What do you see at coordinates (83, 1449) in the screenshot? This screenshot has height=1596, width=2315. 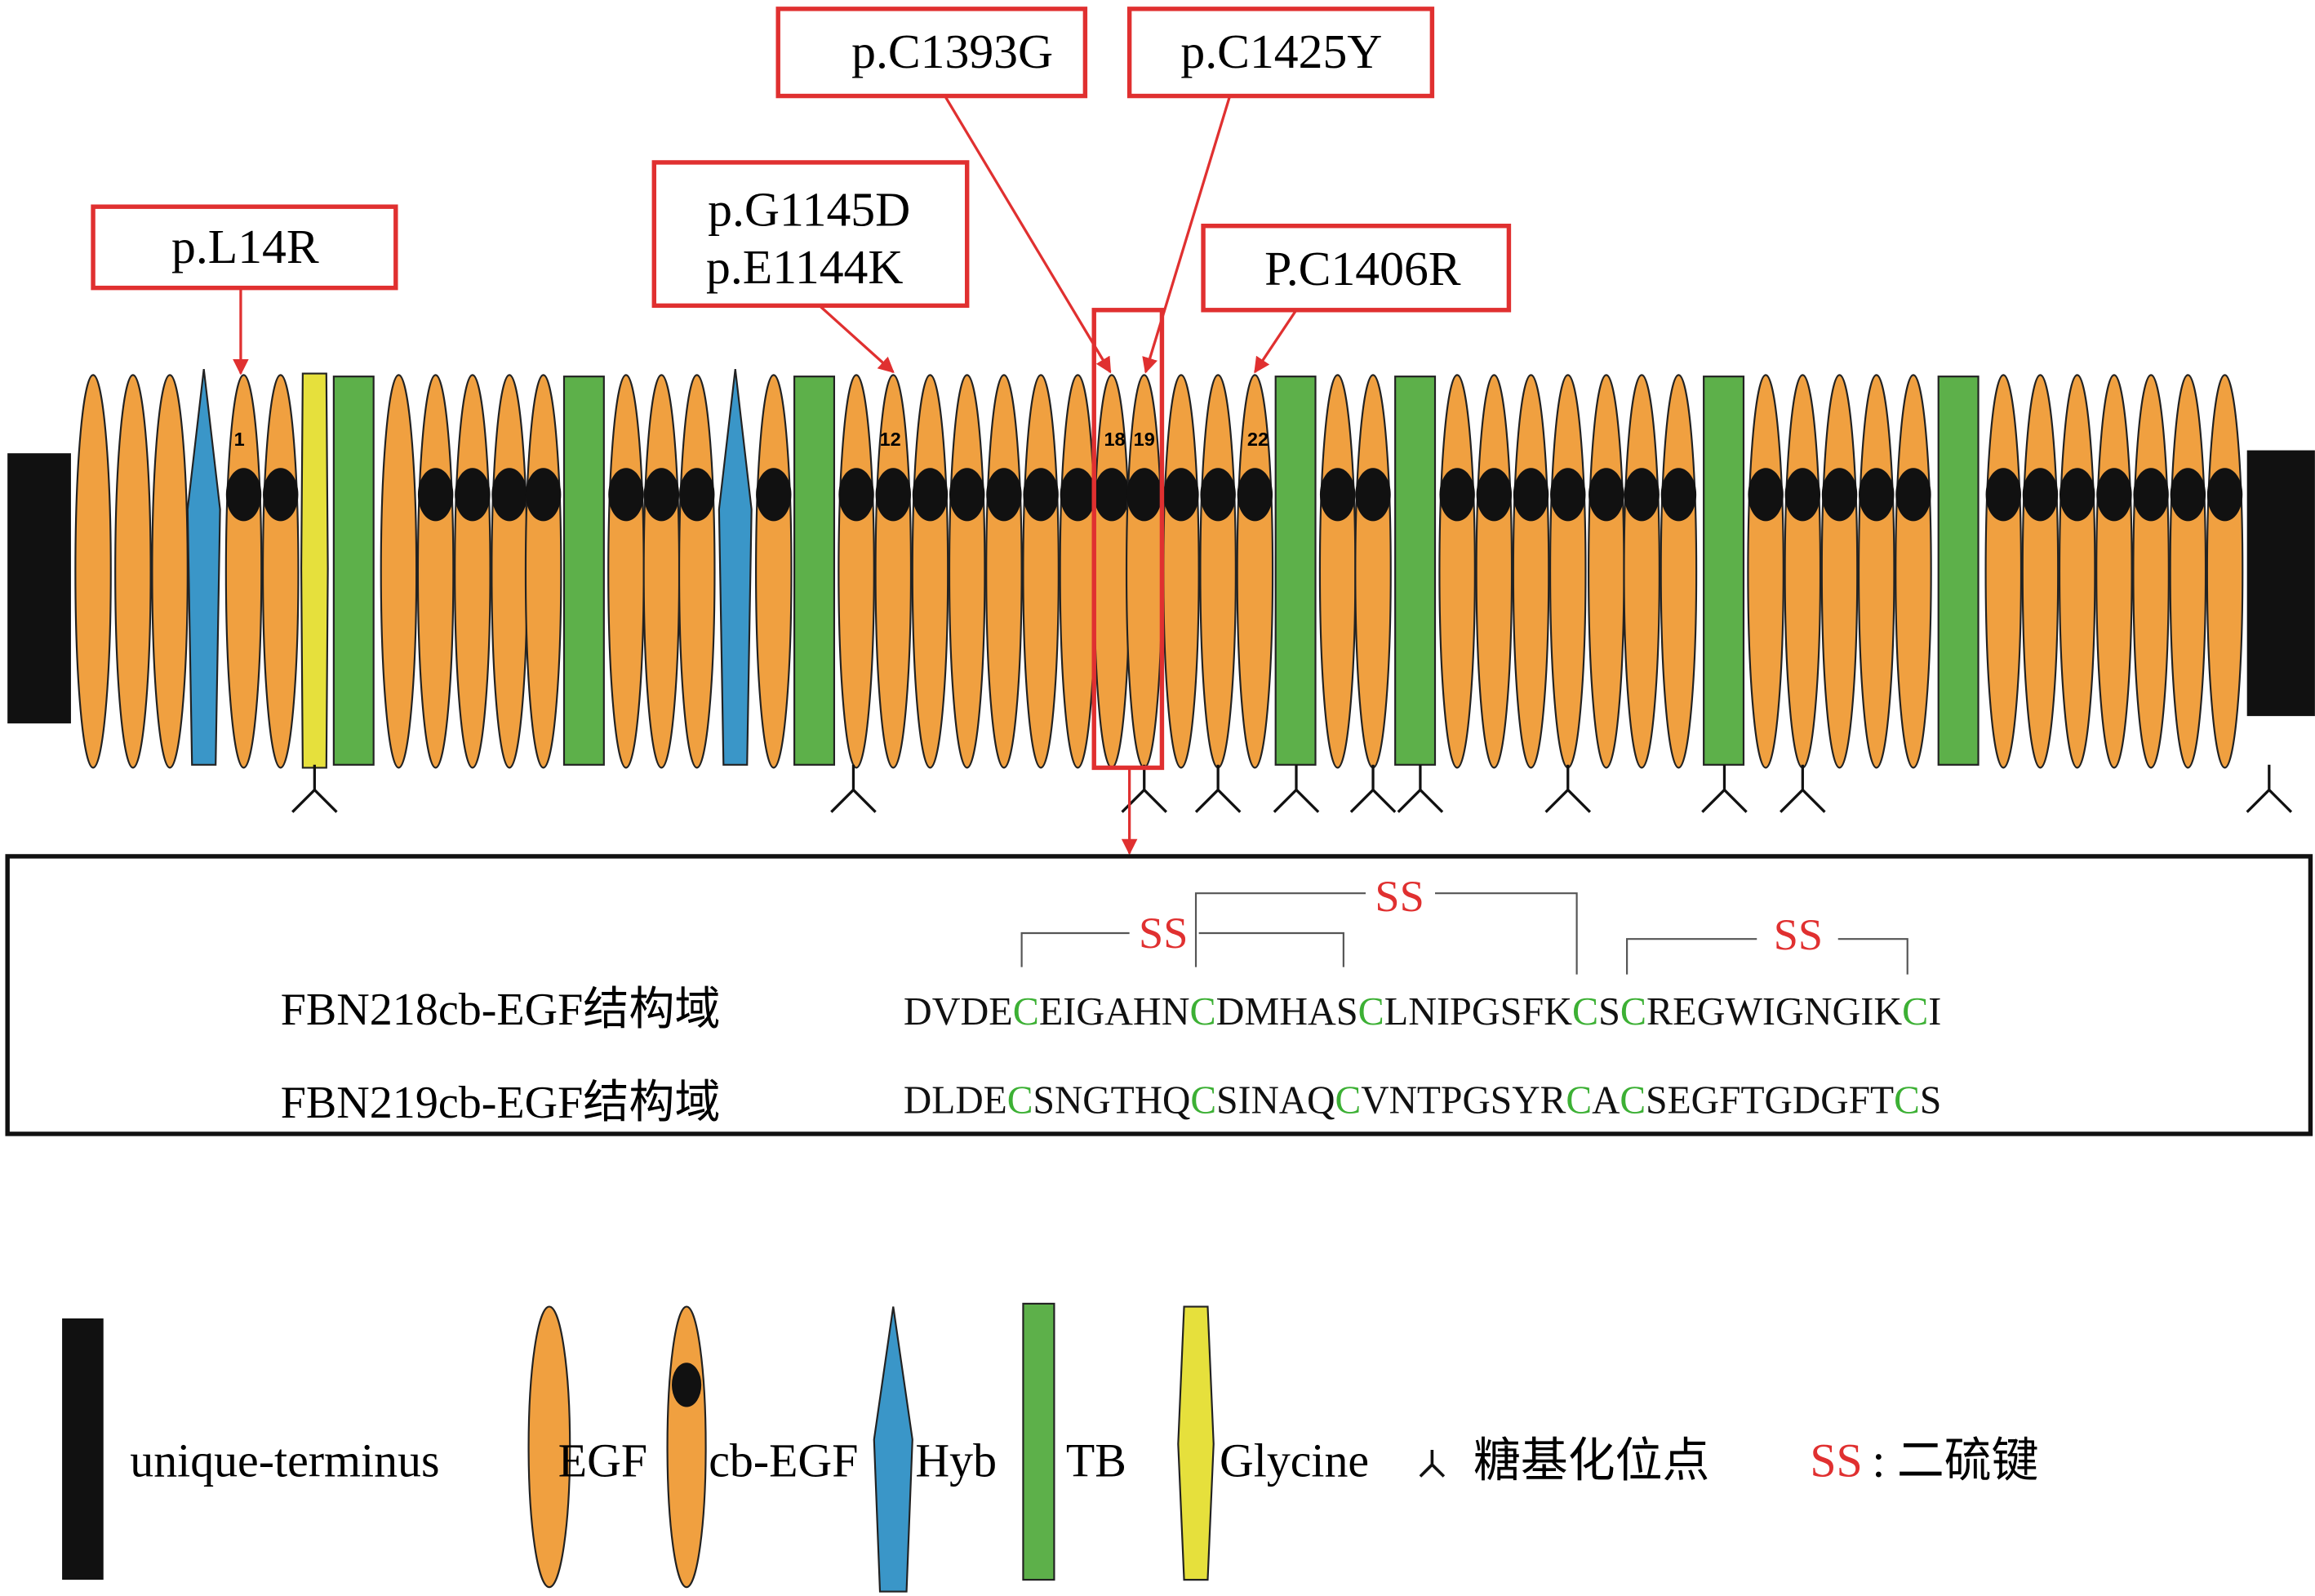 I see `legend-terminus` at bounding box center [83, 1449].